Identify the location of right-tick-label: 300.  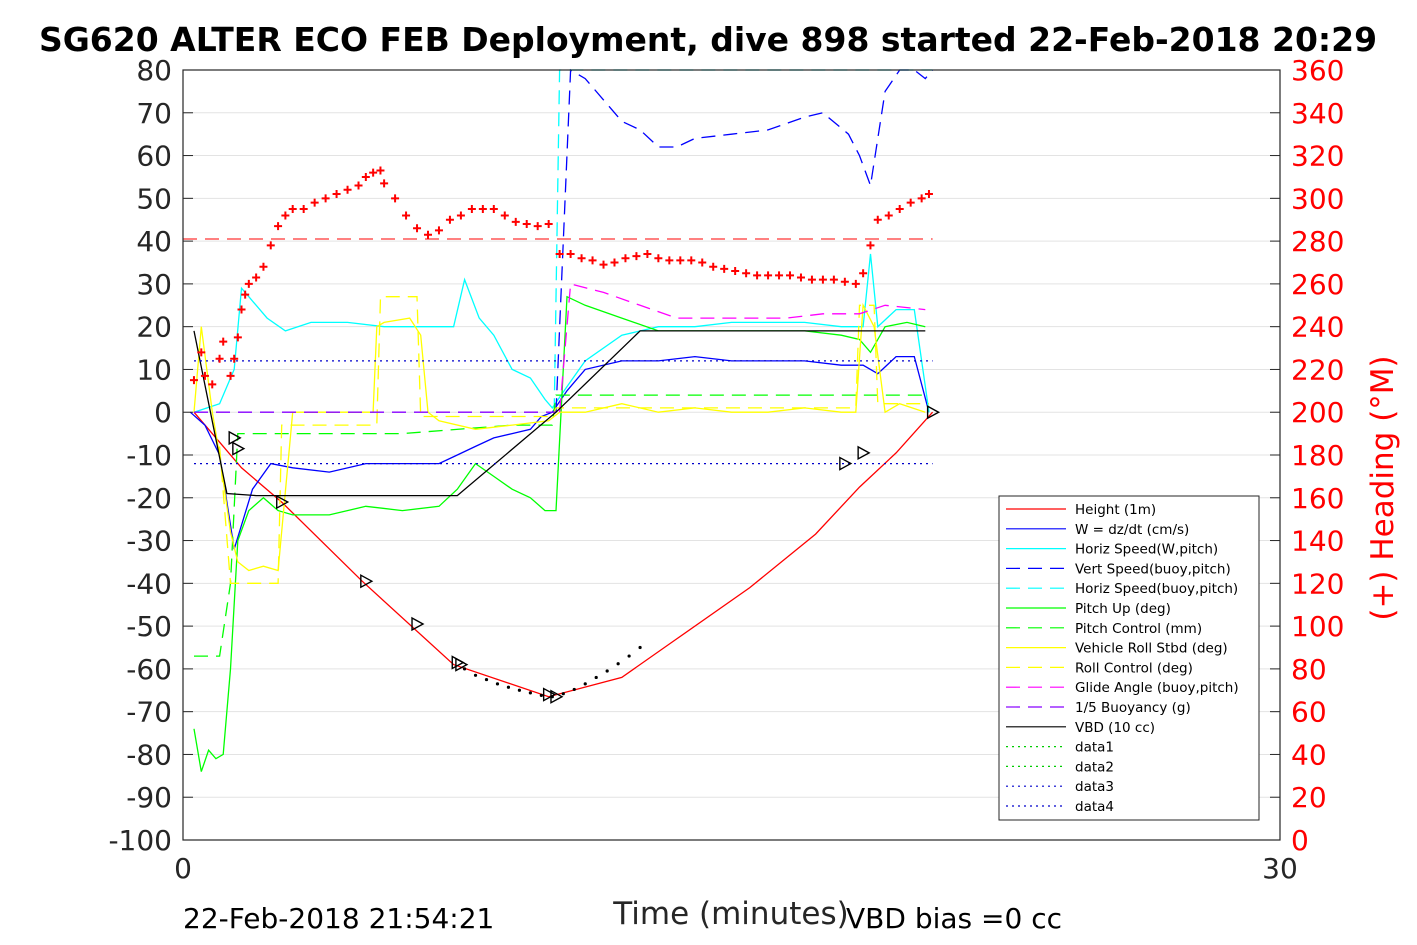
(1317, 198).